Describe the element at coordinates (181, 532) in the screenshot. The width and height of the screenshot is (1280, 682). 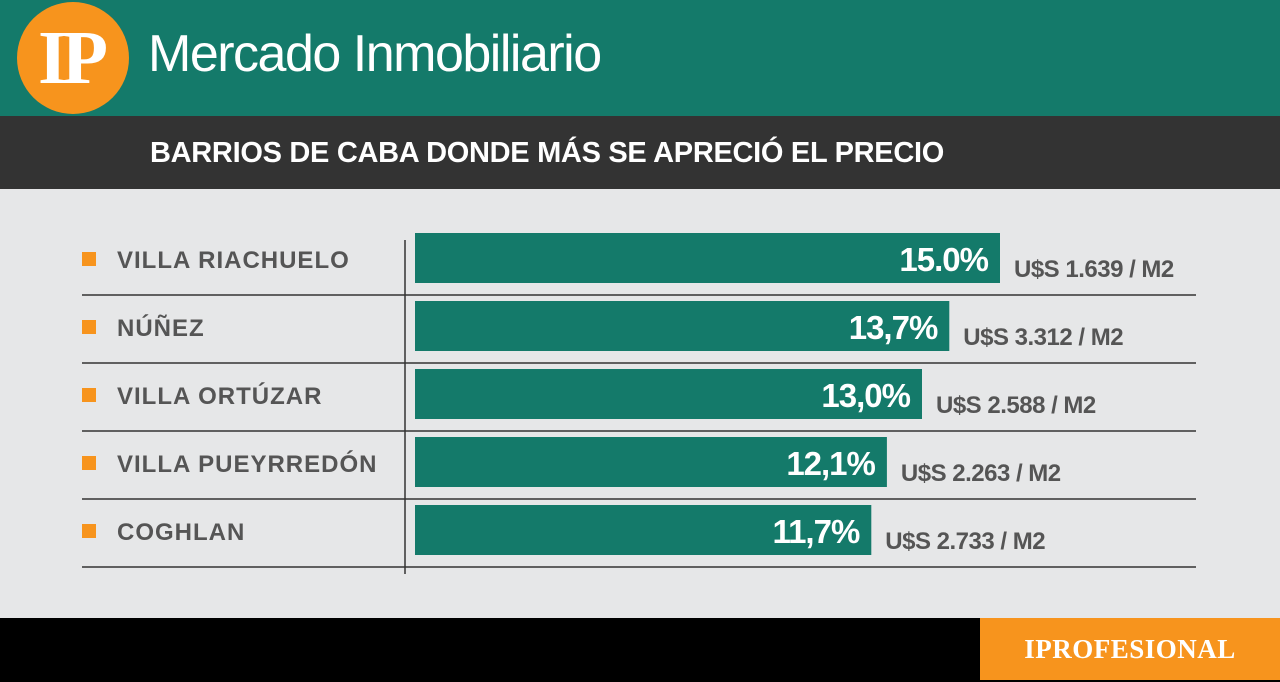
I see `category-label: COGHLAN` at that location.